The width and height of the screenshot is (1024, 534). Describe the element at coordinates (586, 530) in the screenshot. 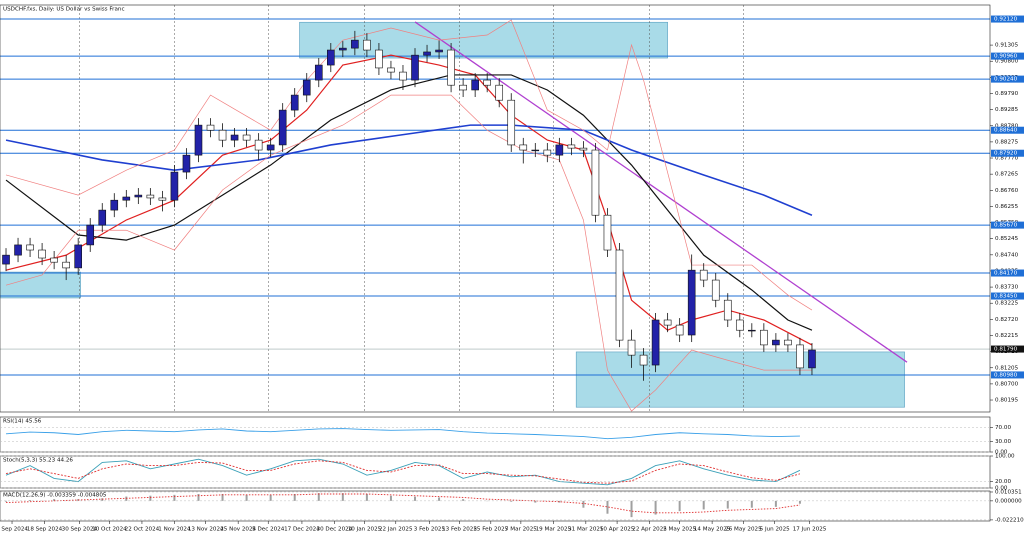

I see `x-tick-label: 31 Mar 2025` at that location.